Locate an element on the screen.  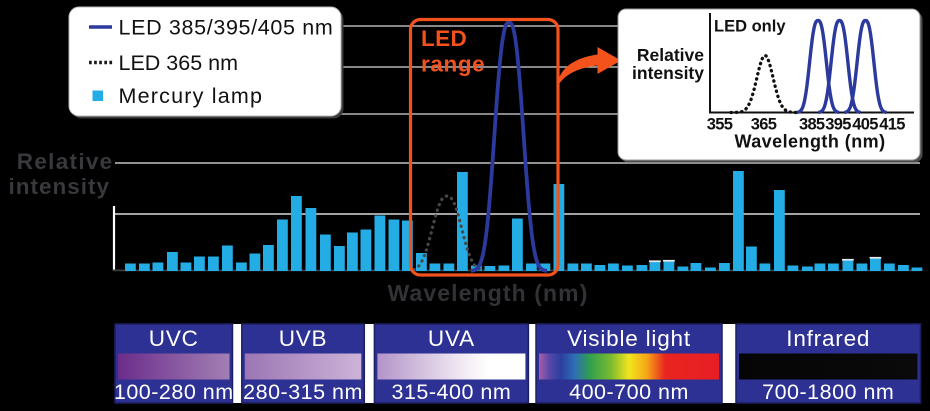
svg-text: 280-315 nm is located at coordinates (303, 392).